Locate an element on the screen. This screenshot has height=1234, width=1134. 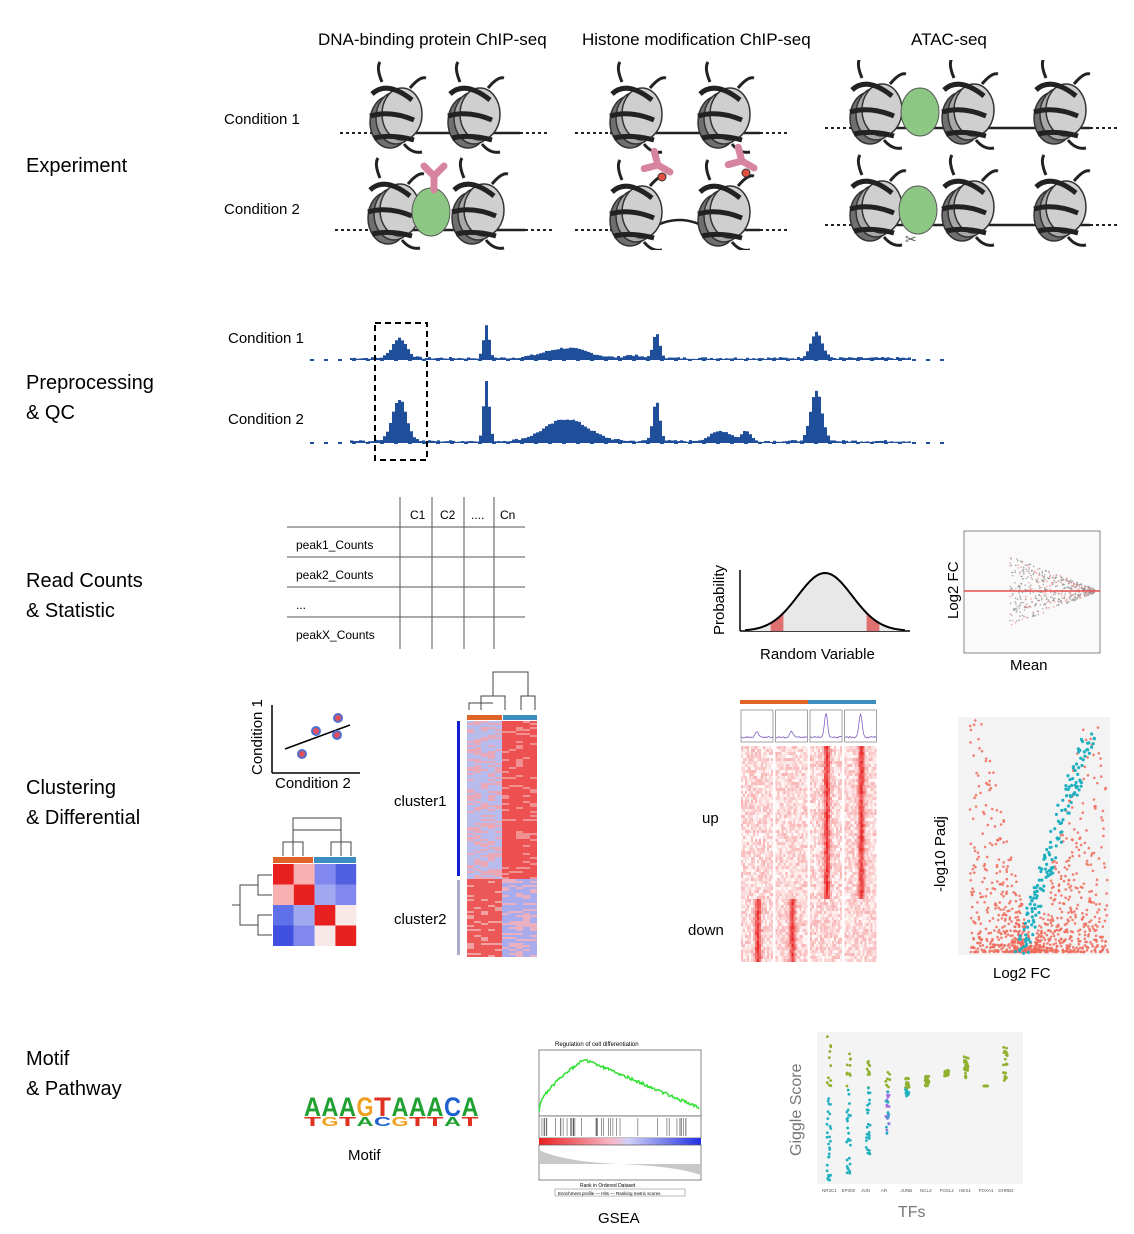
giggle-ylabel: Giggle Score is located at coordinates (796, 1109).